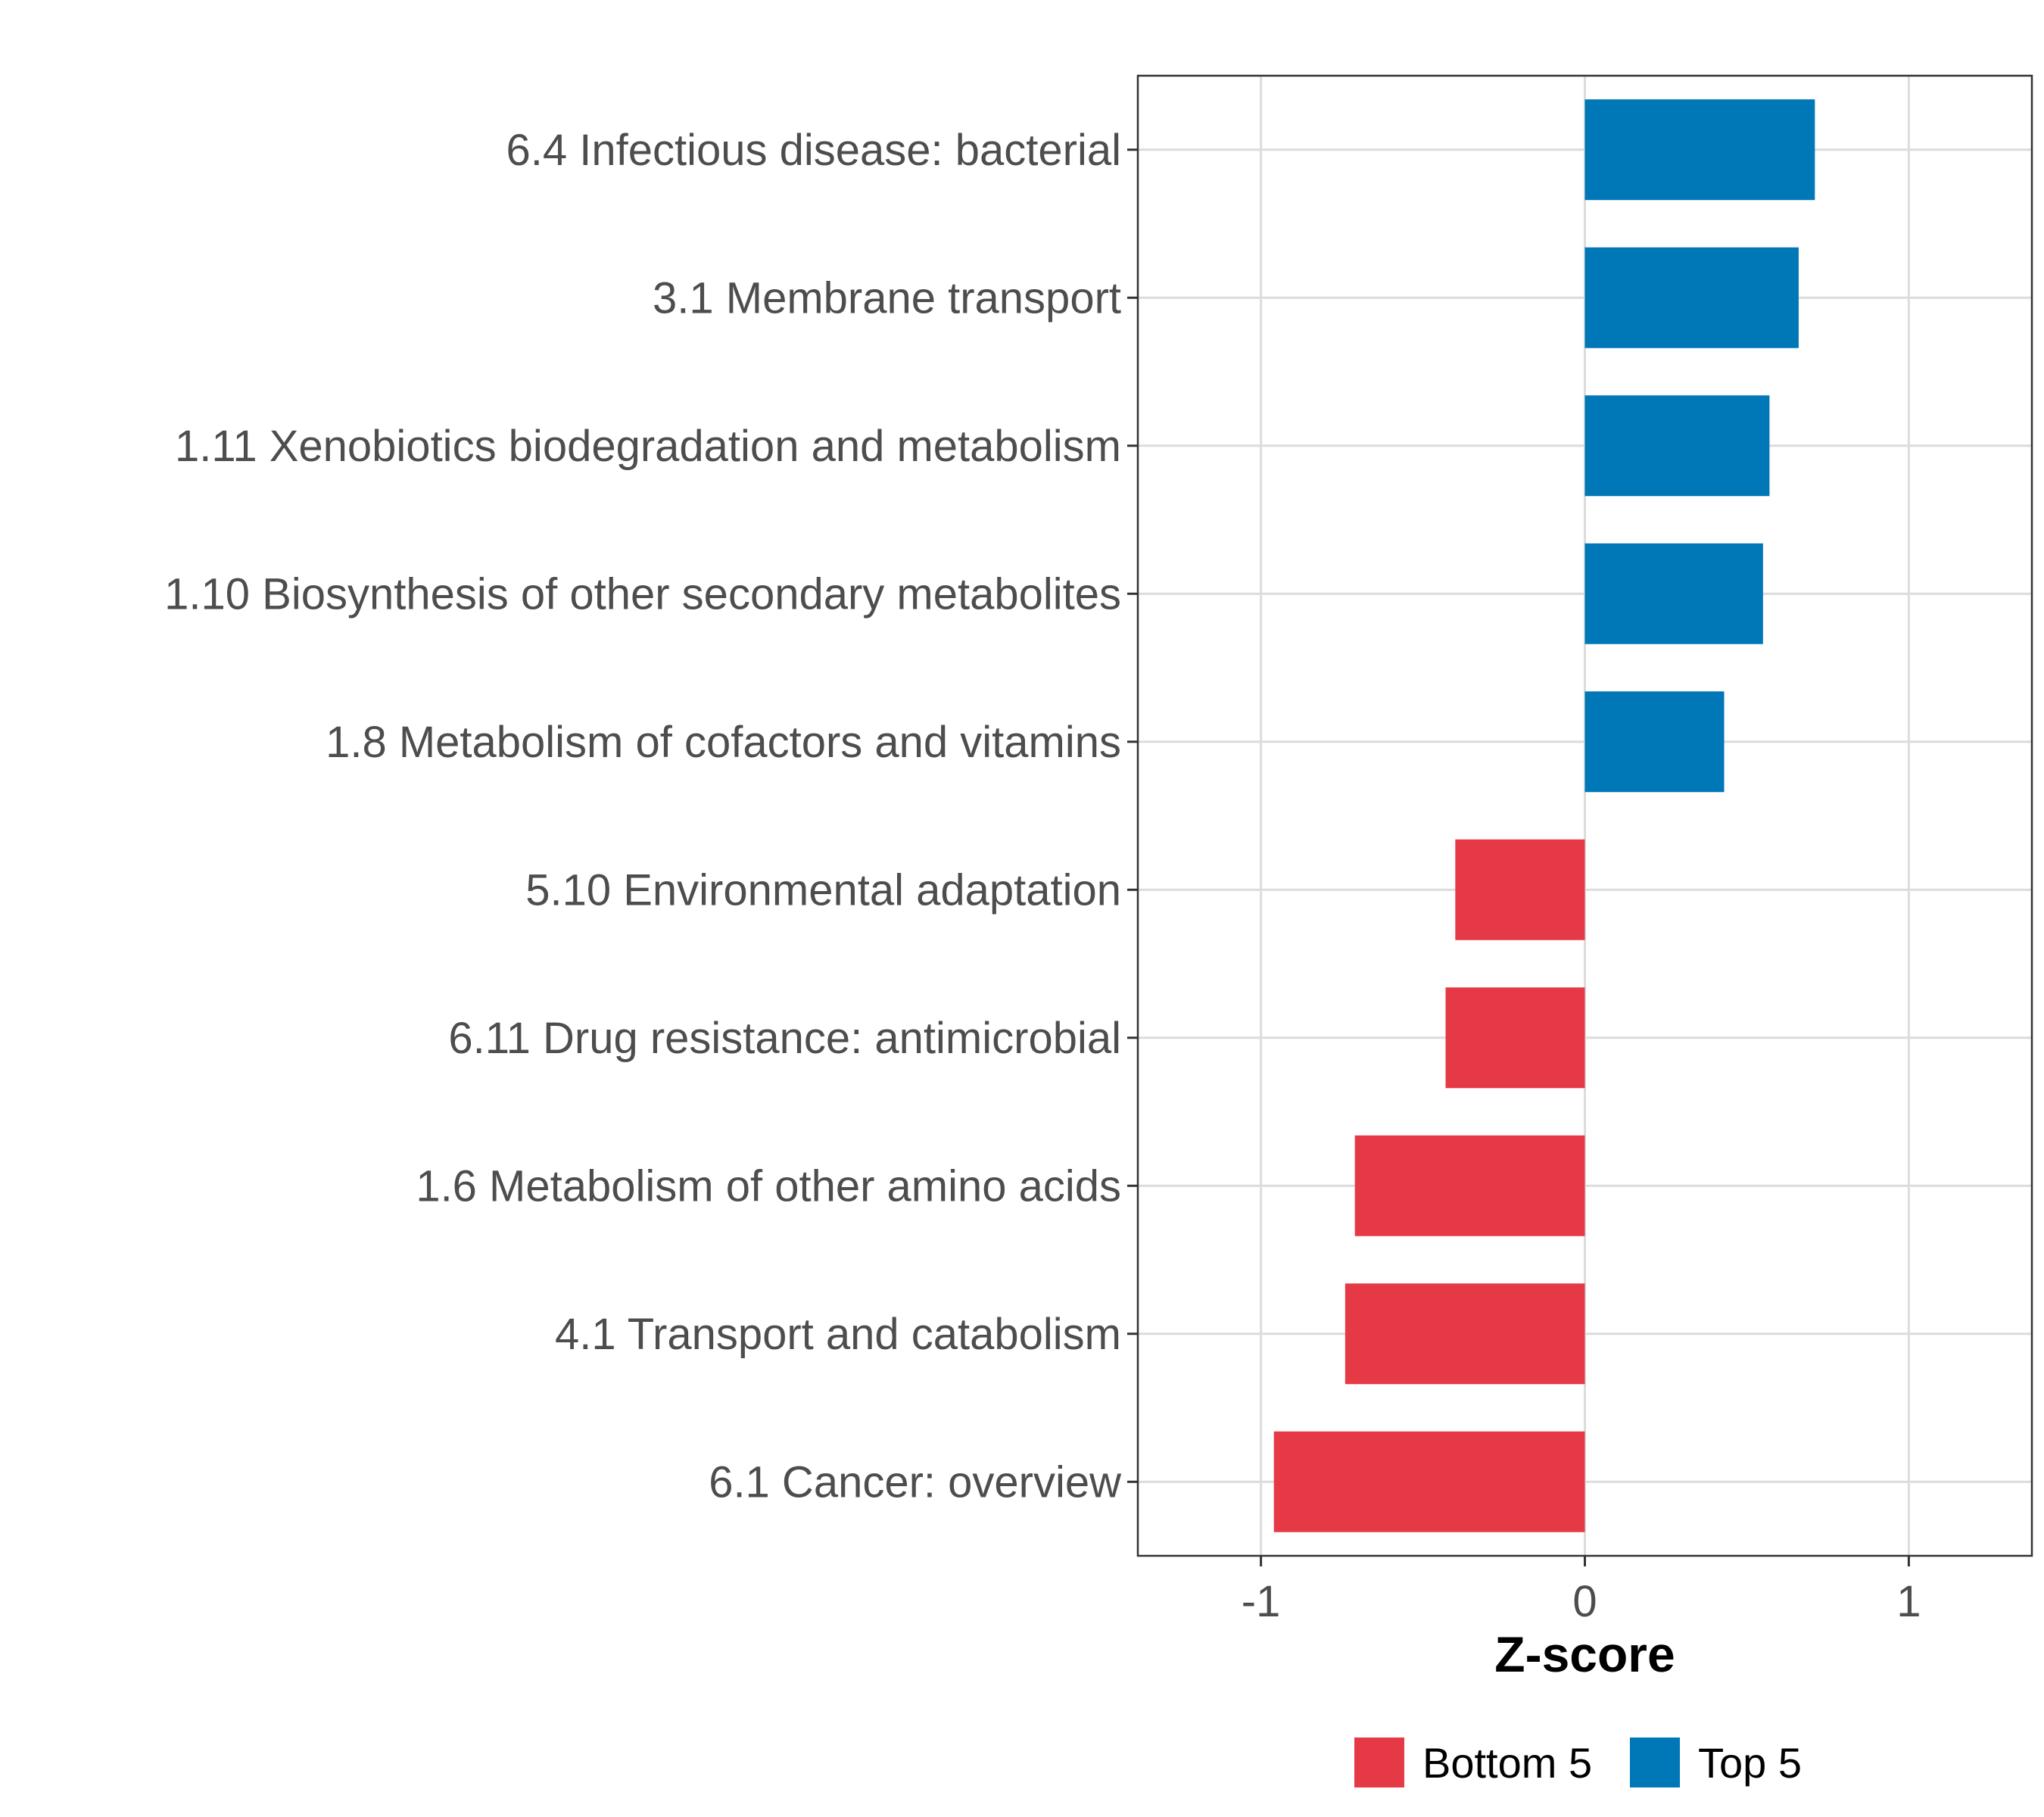 This screenshot has width=2044, height=1817. What do you see at coordinates (1507, 1763) in the screenshot?
I see `legend-label: Bottom 5` at bounding box center [1507, 1763].